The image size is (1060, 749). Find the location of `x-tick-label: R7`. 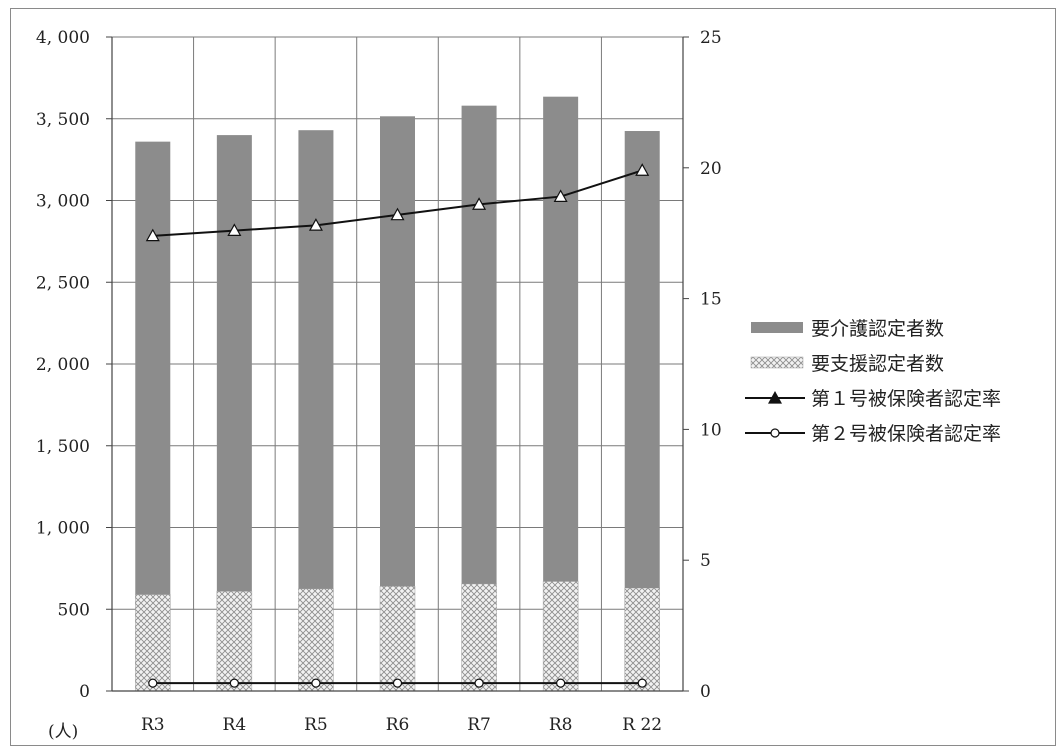

x-tick-label: R7 is located at coordinates (479, 725).